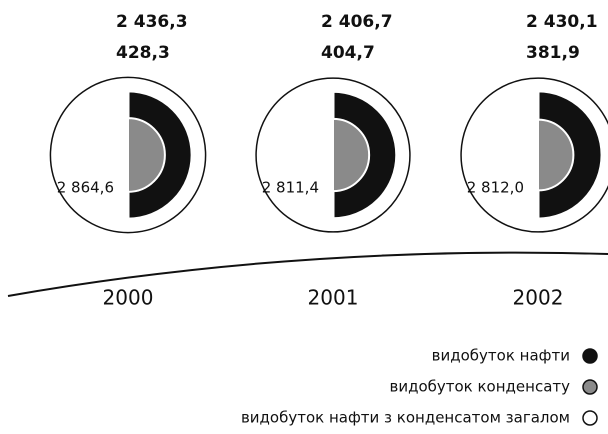 Image resolution: width=608 pixels, height=434 pixels. I want to click on total-label: 2 864,6, so click(85, 188).